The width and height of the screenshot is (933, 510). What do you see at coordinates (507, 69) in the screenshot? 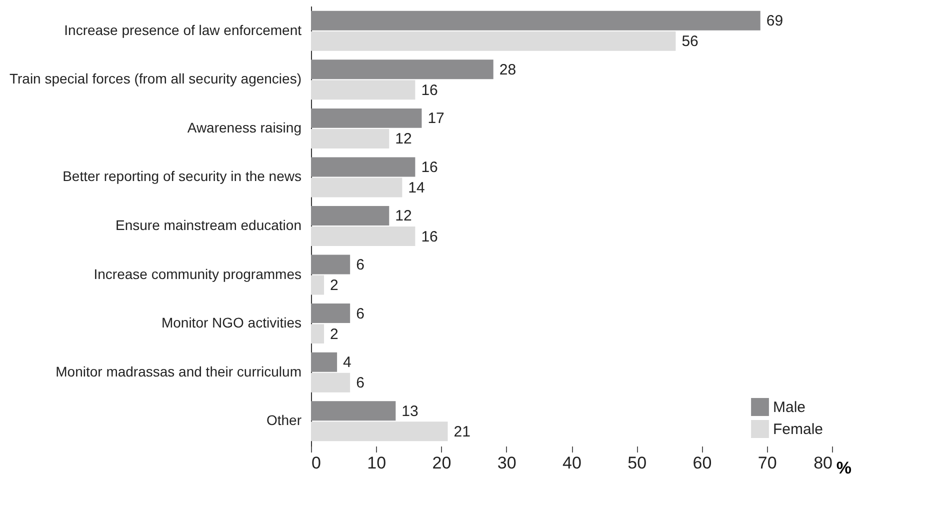
I see `data-label: 28` at bounding box center [507, 69].